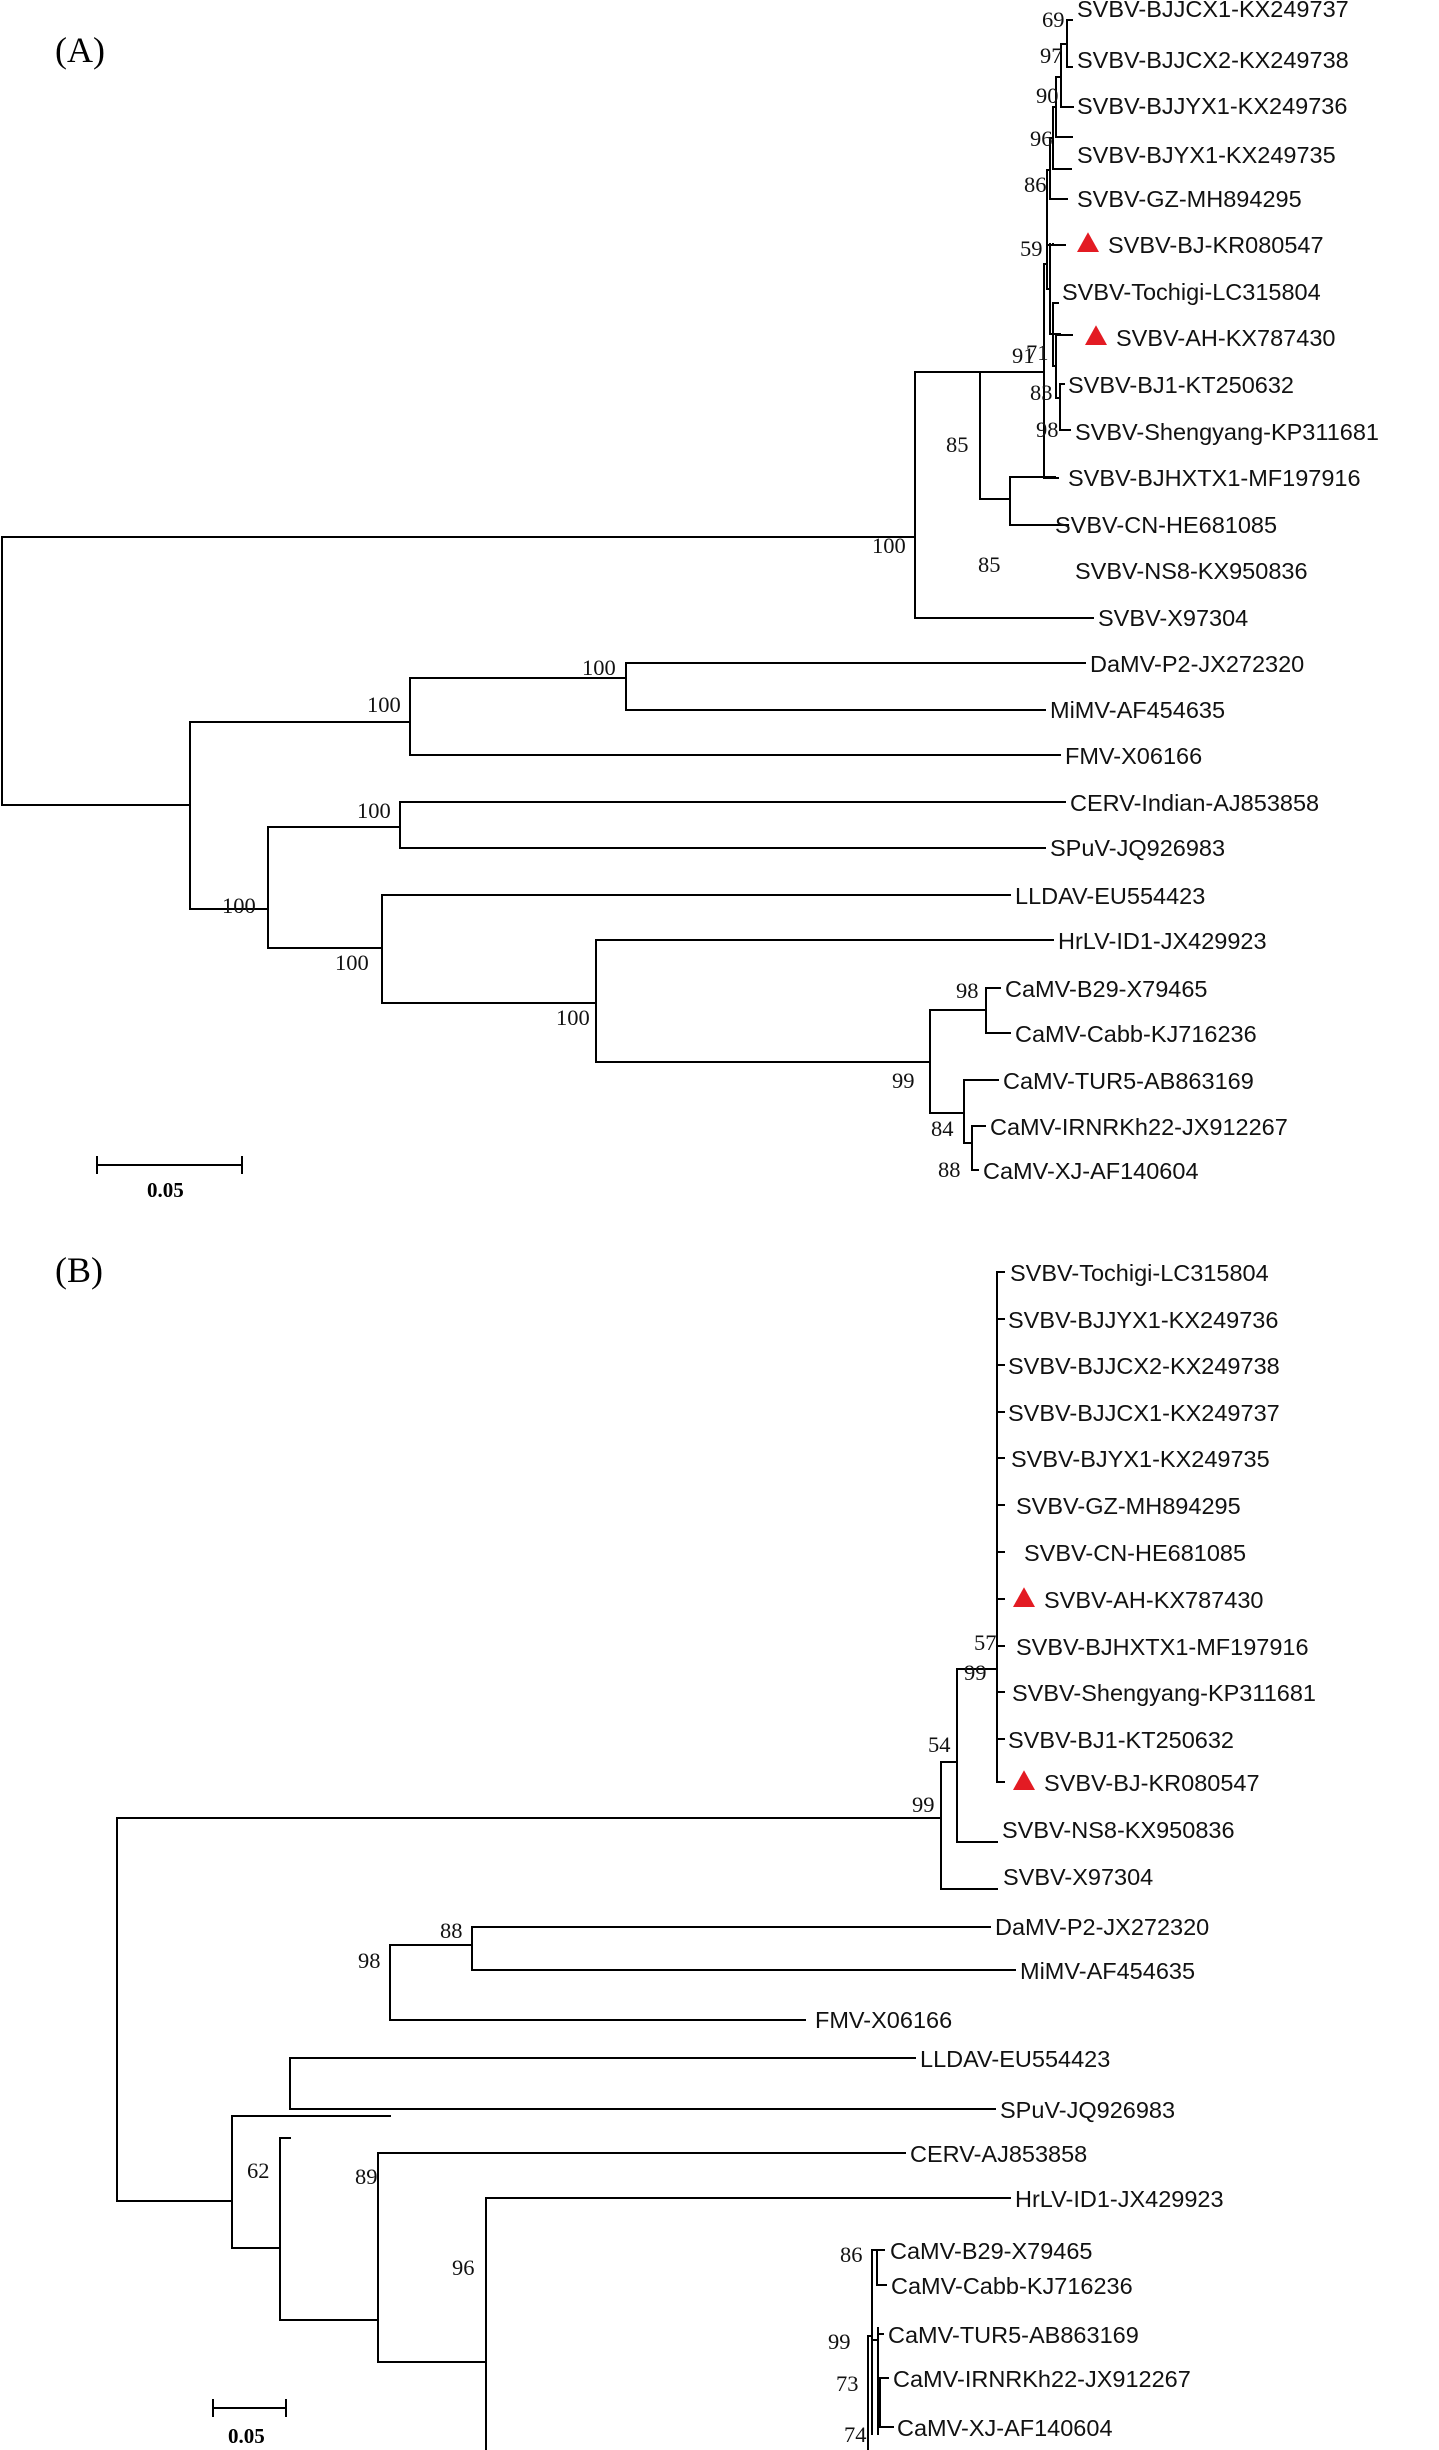 The width and height of the screenshot is (1439, 2450). What do you see at coordinates (1053, 19) in the screenshot?
I see `panel-a-bootstrap-value: 69` at bounding box center [1053, 19].